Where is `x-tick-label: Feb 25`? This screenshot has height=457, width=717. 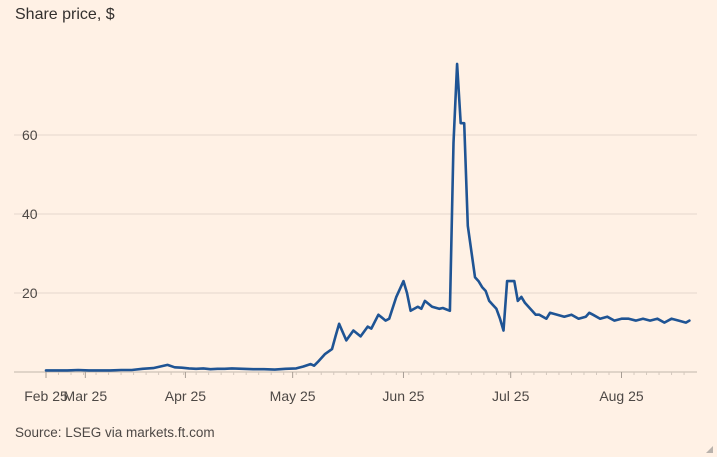 x-tick-label: Feb 25 is located at coordinates (46, 396).